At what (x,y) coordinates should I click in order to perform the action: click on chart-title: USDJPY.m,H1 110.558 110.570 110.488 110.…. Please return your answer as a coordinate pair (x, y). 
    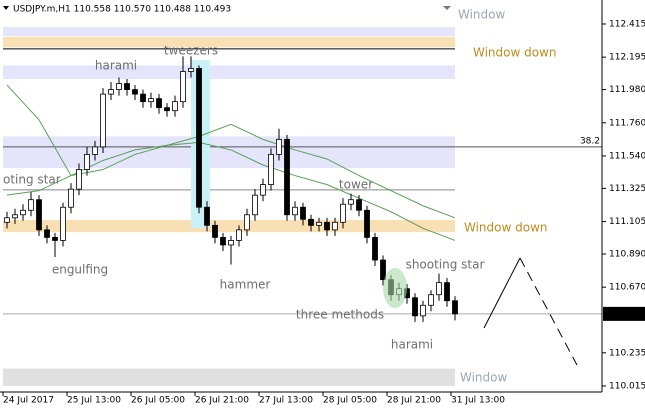
    Looking at the image, I should click on (122, 10).